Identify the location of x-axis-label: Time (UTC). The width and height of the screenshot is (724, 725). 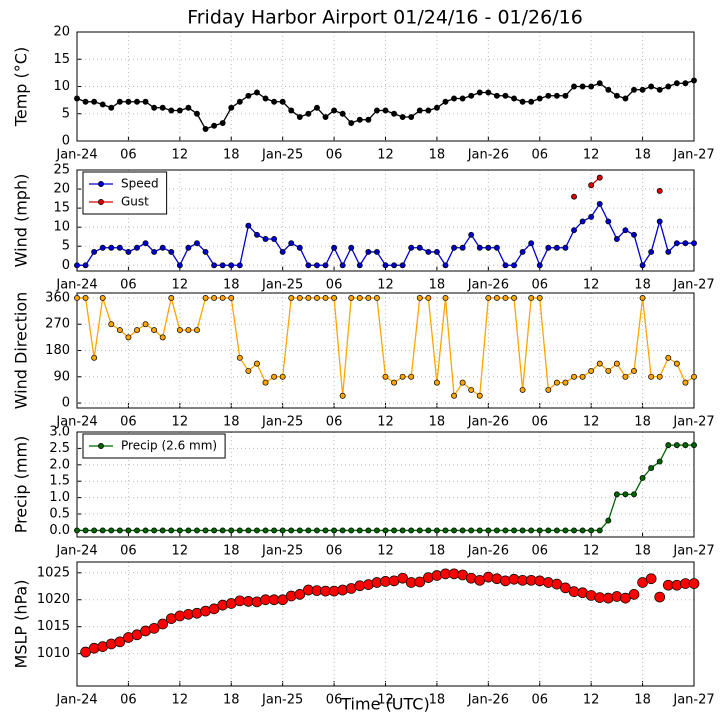
(384, 704).